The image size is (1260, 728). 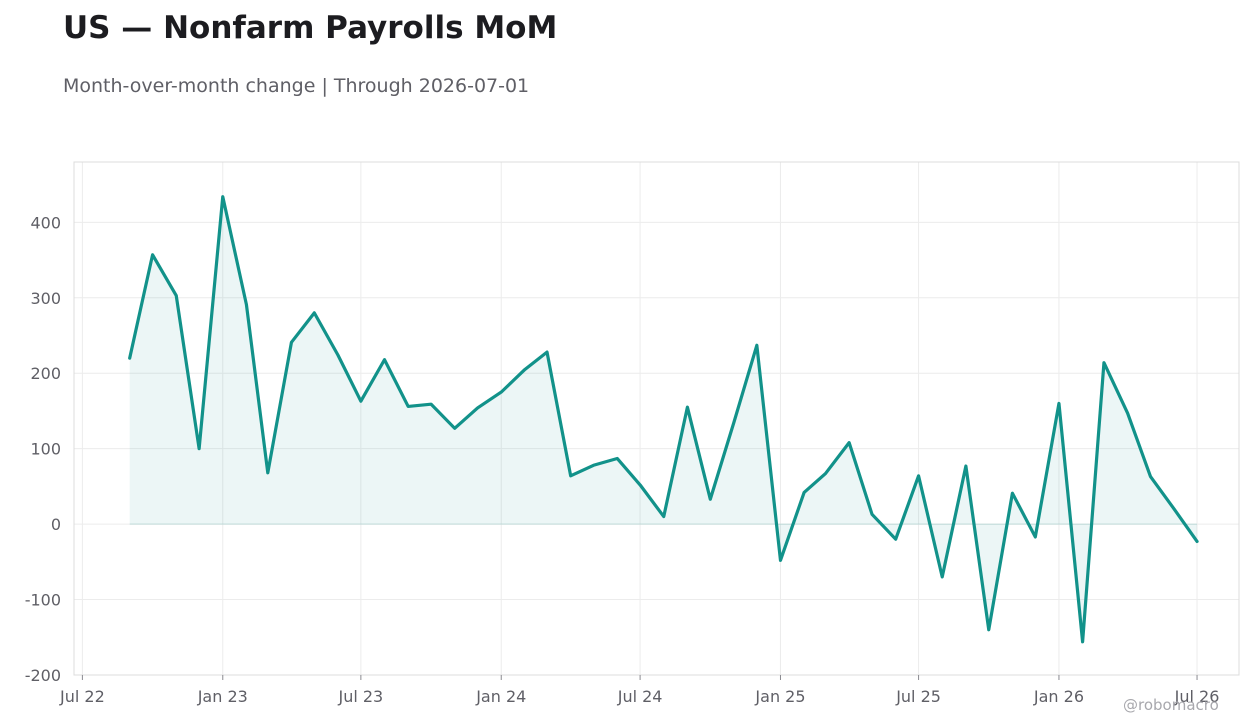 I want to click on x-tick-label: Jan 25, so click(x=779, y=696).